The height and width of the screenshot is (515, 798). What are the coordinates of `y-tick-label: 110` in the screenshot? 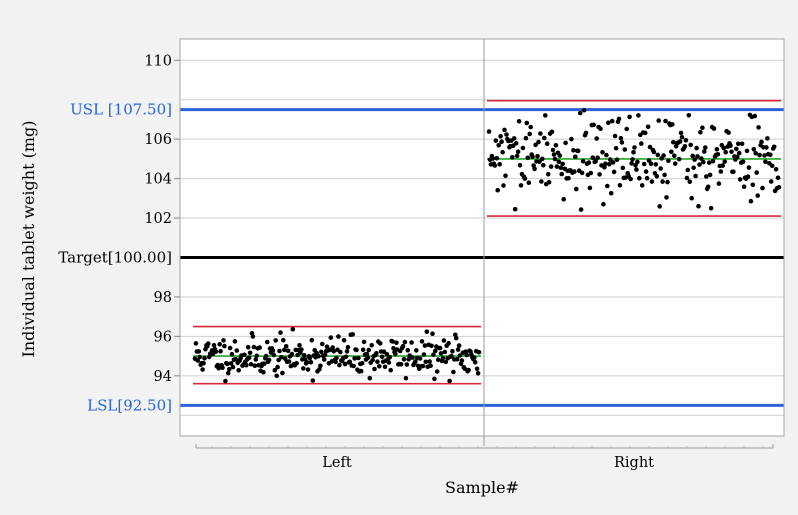 It's located at (158, 61).